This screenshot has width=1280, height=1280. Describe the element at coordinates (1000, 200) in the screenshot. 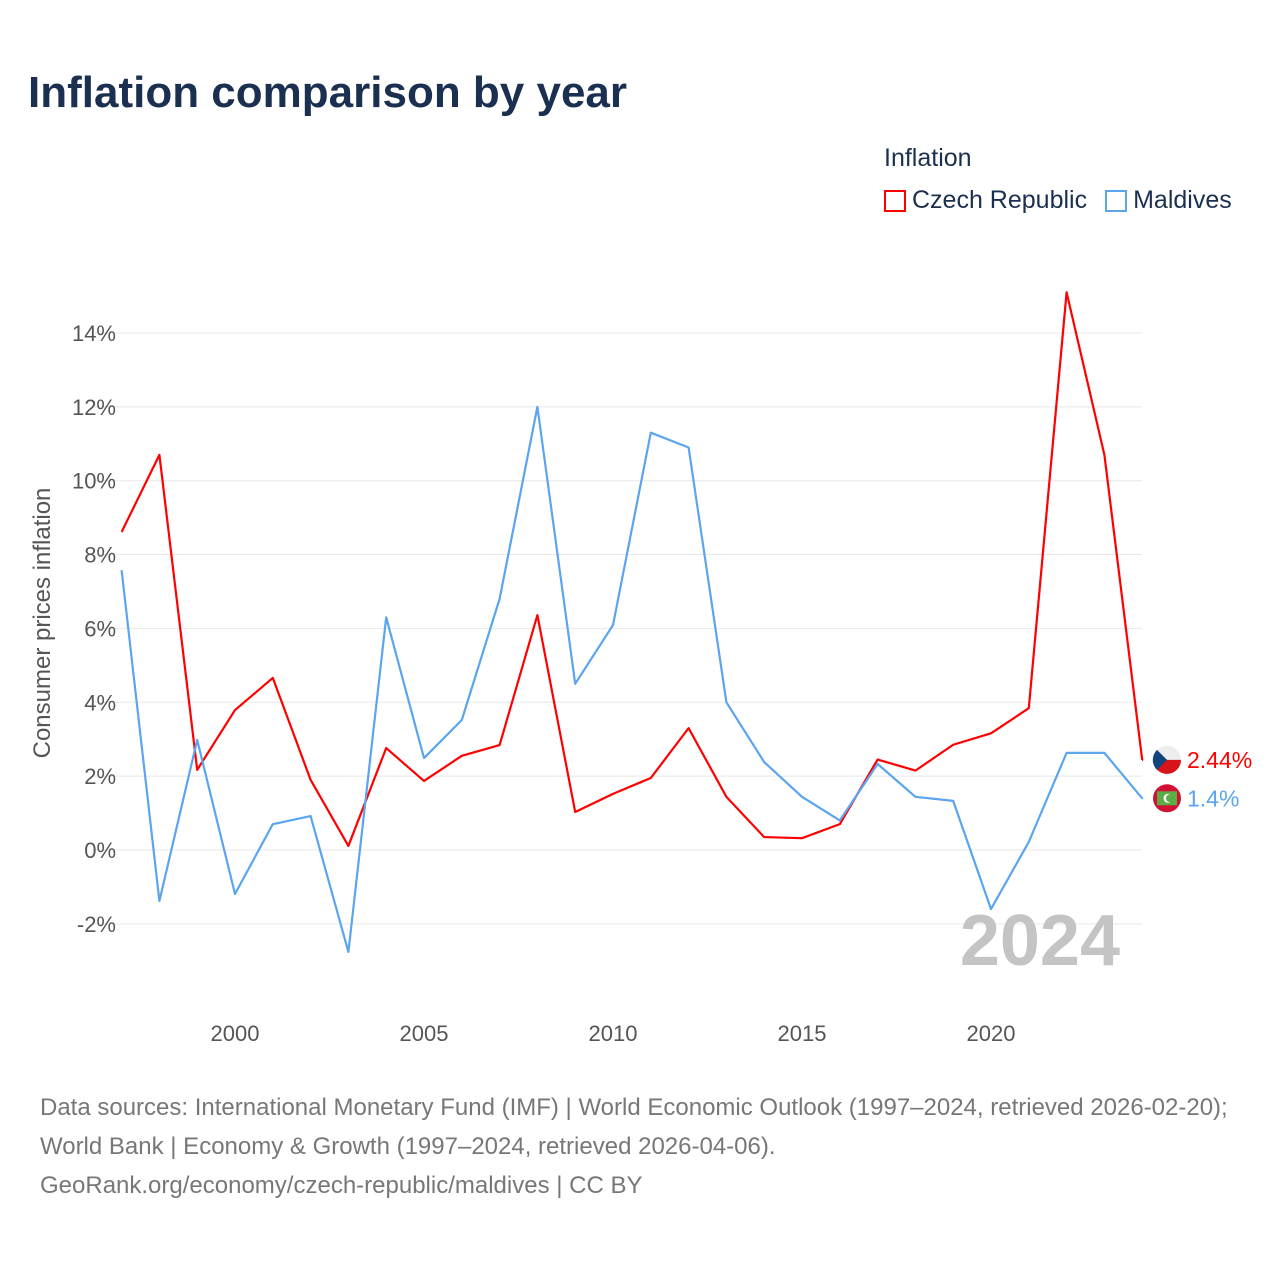

I see `legend-label-czech: Czech Republic` at that location.